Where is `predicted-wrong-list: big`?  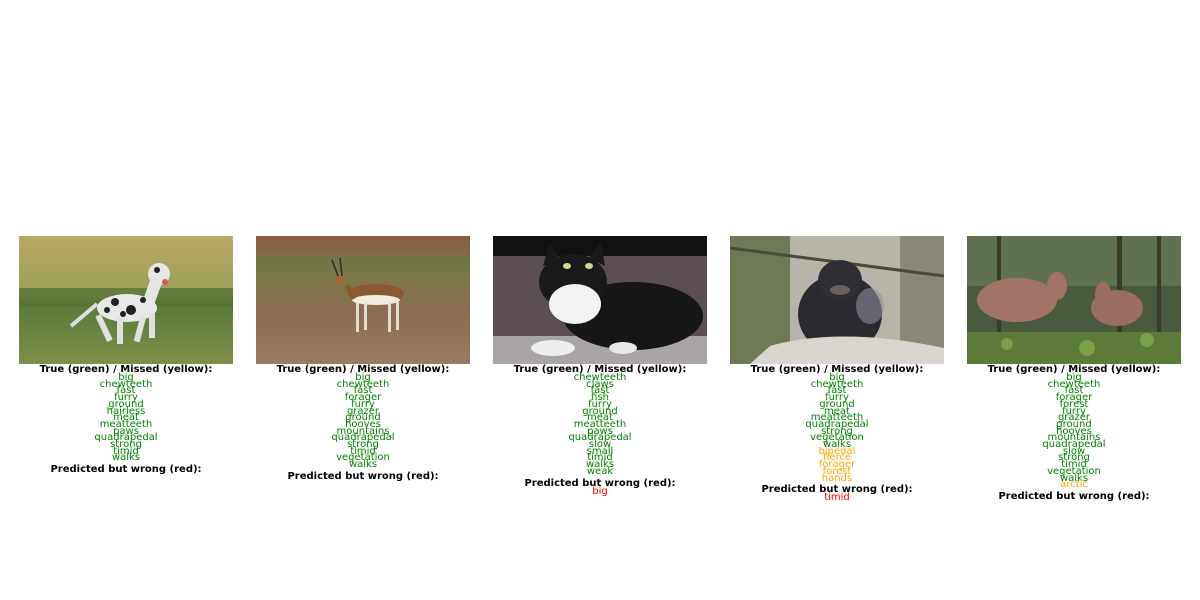 predicted-wrong-list: big is located at coordinates (600, 491).